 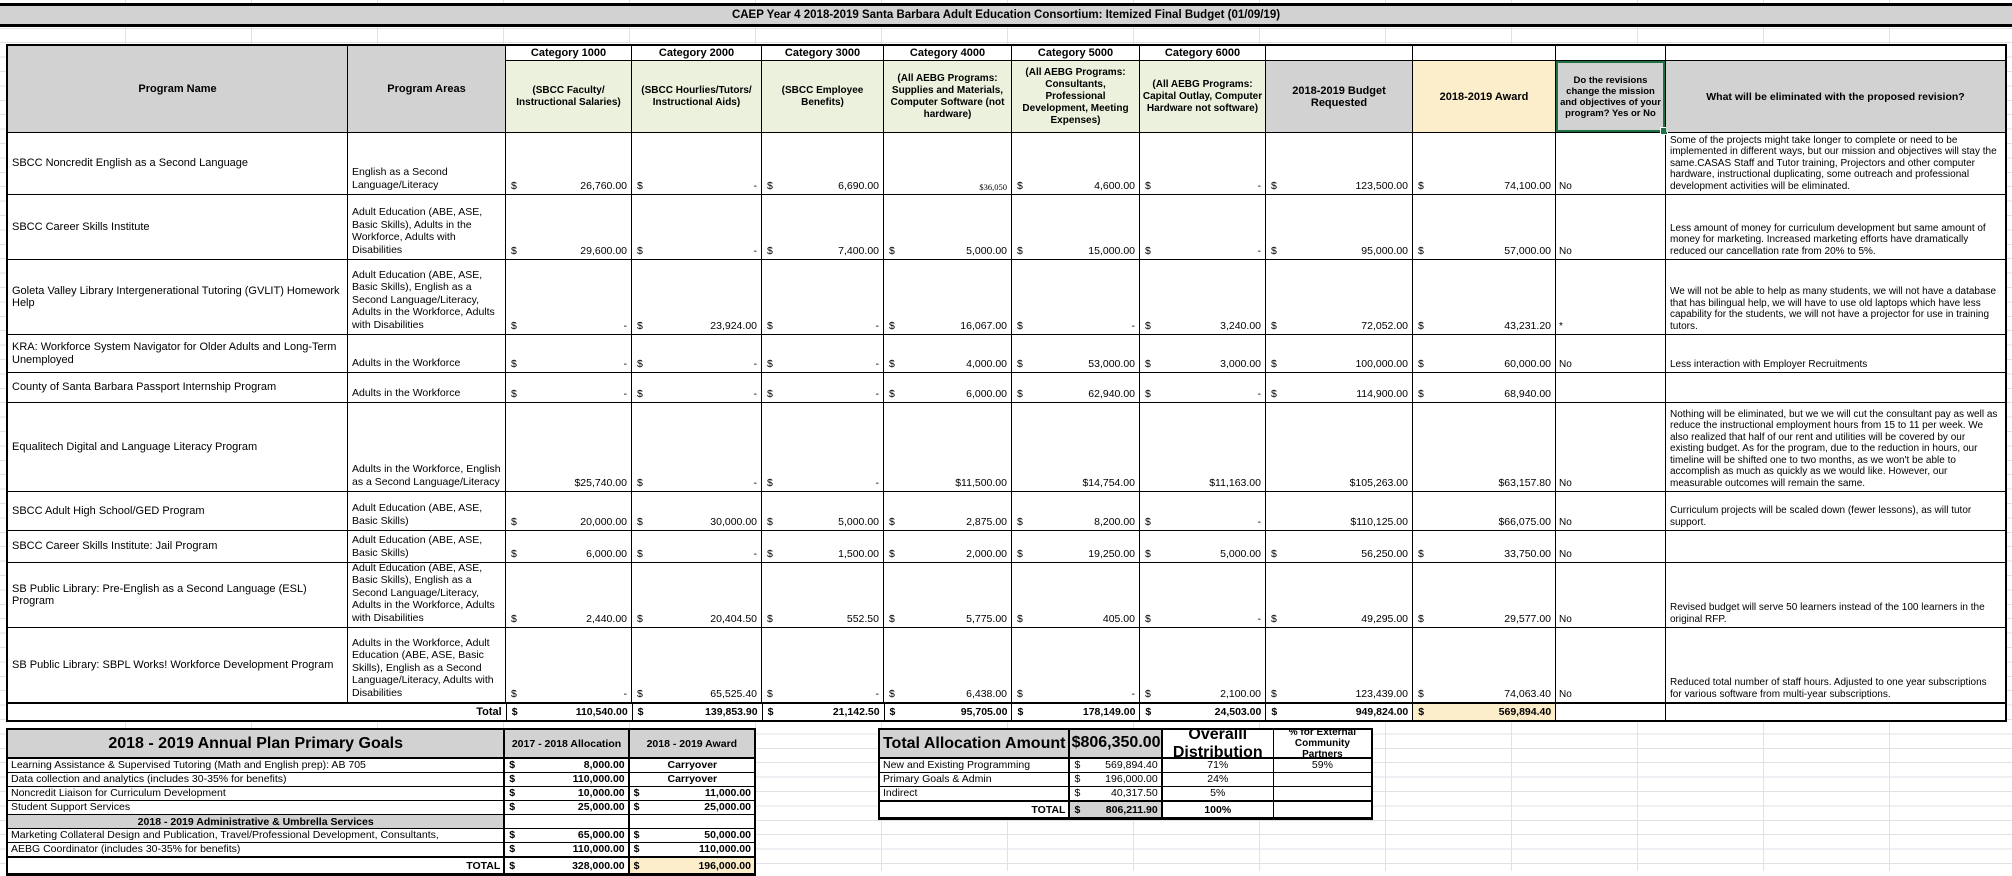 I want to click on allocation-distribution-cell: 5%, so click(x=1218, y=794).